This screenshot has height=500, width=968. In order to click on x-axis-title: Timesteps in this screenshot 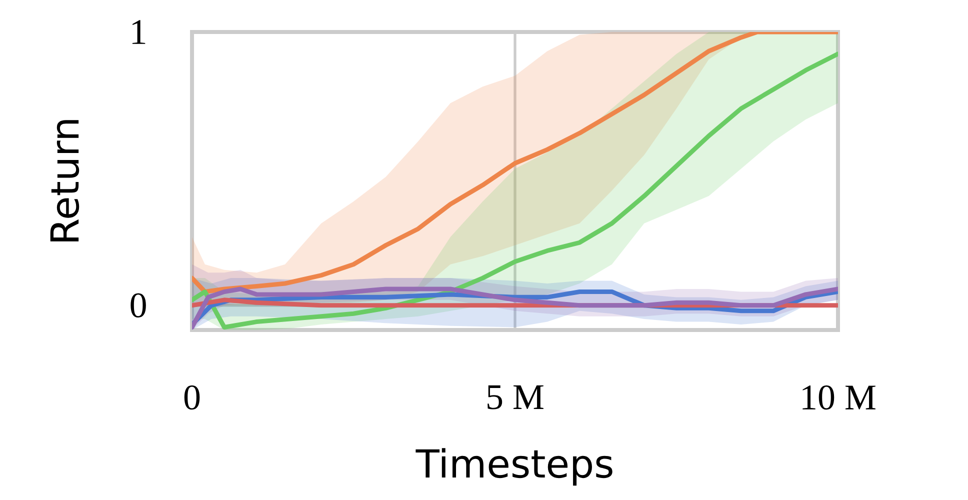, I will do `click(514, 467)`.